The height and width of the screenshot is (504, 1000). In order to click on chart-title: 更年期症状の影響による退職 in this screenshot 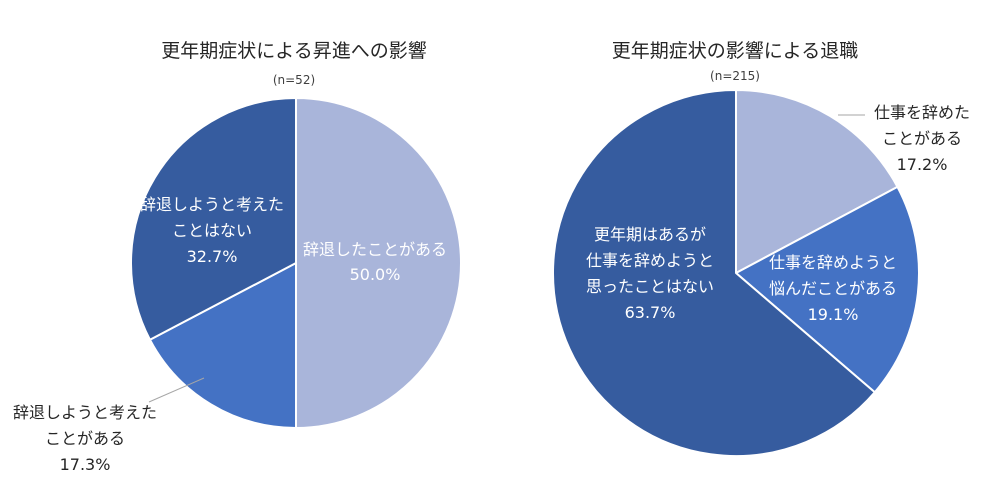, I will do `click(735, 51)`.